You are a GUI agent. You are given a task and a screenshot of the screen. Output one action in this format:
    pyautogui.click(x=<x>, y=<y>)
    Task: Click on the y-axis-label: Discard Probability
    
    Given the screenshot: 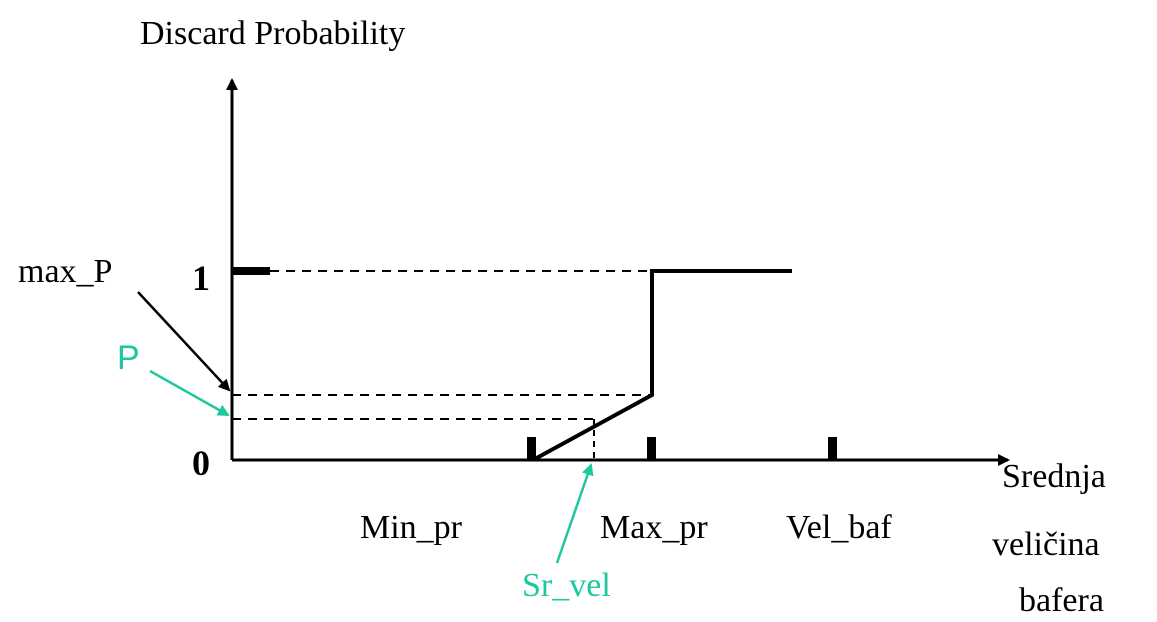 What is the action you would take?
    pyautogui.click(x=272, y=33)
    